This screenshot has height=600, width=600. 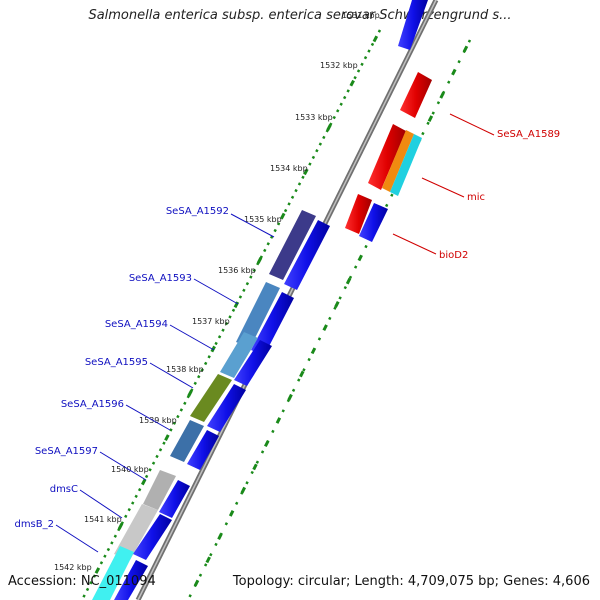 What do you see at coordinates (197, 211) in the screenshot?
I see `gene-label-sesa-a1592: SeSA_A1592` at bounding box center [197, 211].